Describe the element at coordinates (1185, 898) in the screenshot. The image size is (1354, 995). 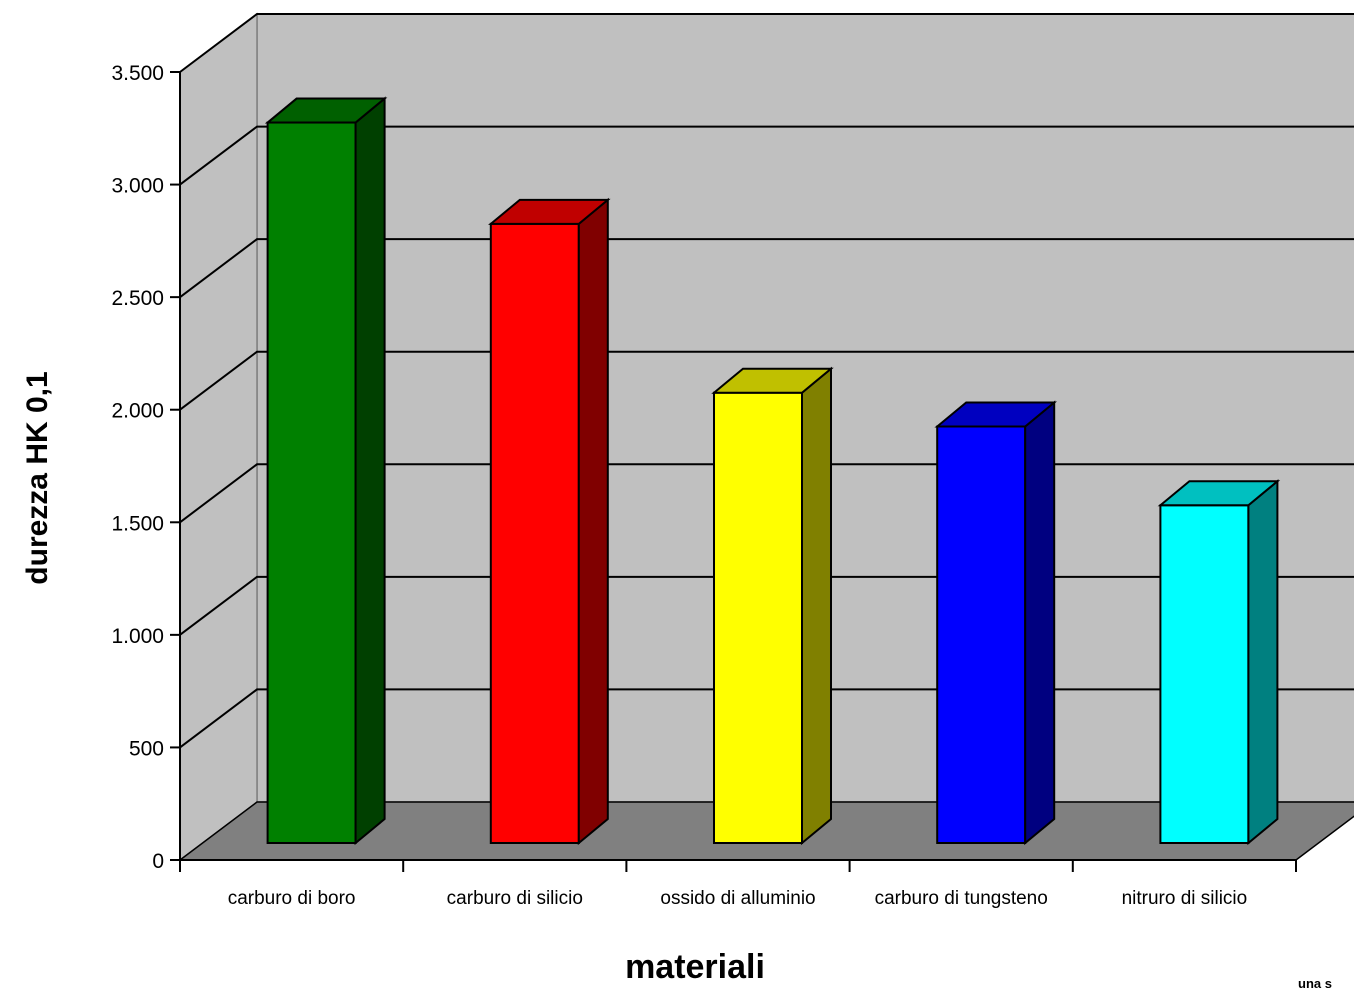
I see `x-tick-label: nitruro di silicio` at that location.